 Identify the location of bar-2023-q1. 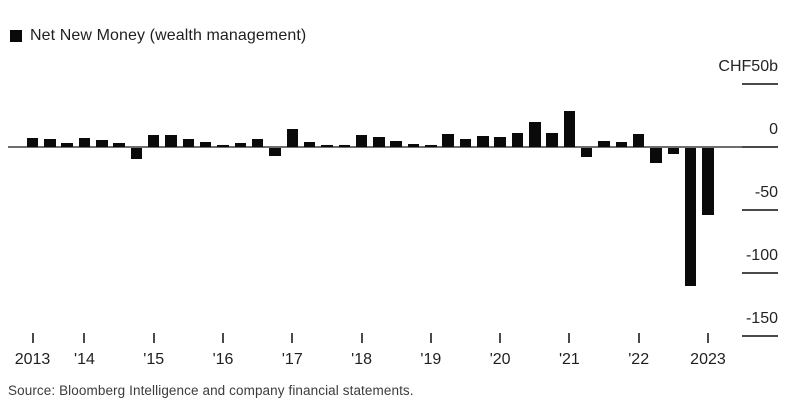
(708, 181).